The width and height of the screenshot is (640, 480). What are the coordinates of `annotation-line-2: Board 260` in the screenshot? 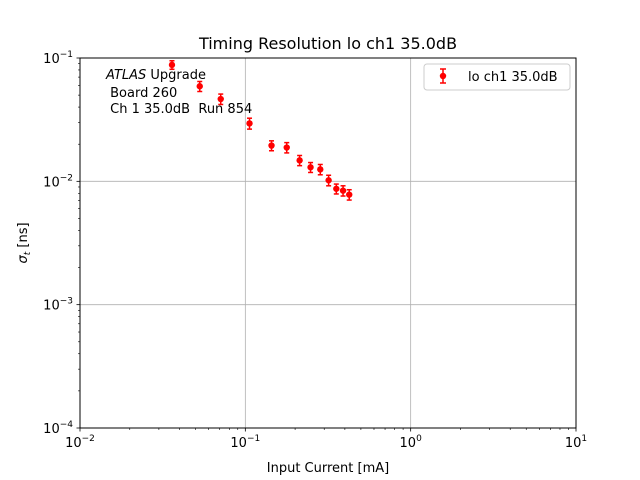 It's located at (141, 93).